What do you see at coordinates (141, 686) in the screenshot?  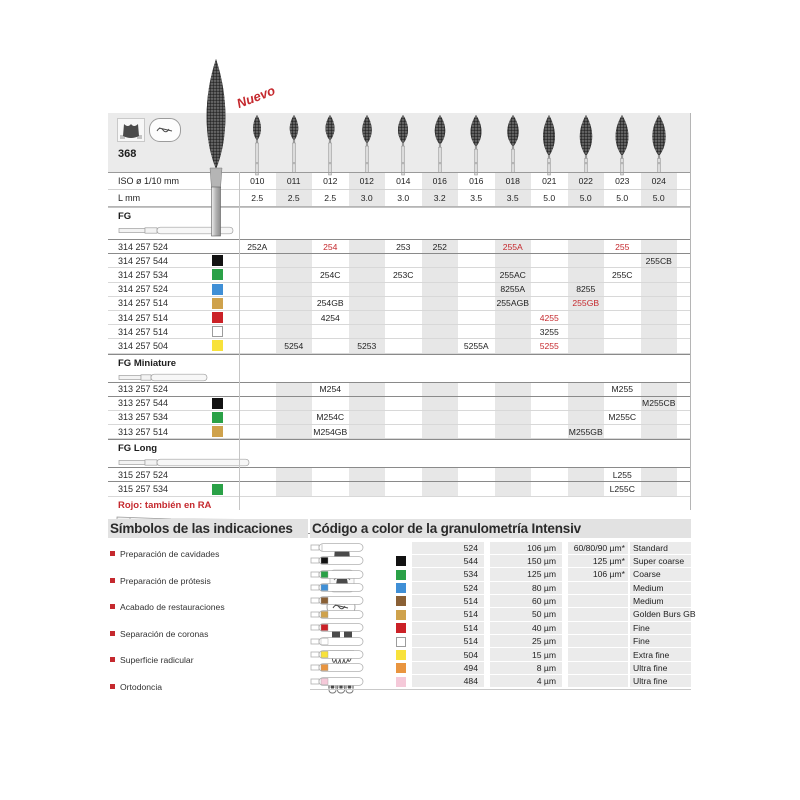 I see `indication-label: Ortodoncia` at bounding box center [141, 686].